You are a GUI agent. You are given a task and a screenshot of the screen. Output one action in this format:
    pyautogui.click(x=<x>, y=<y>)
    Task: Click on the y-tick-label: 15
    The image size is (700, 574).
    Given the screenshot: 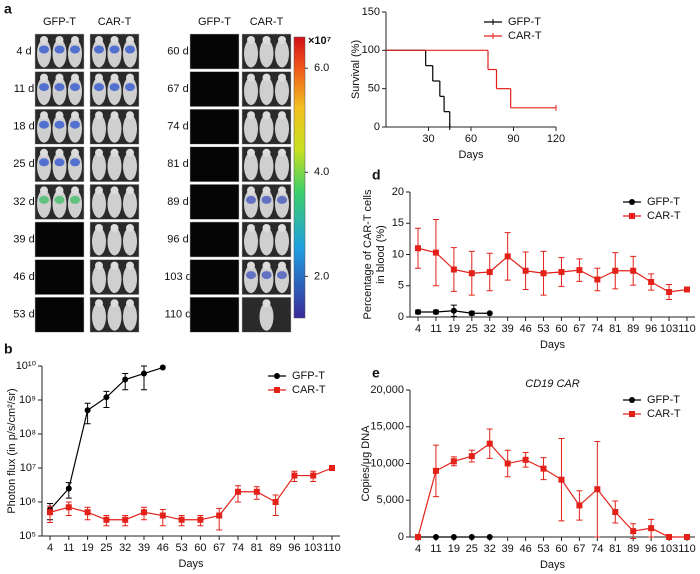 What is the action you would take?
    pyautogui.click(x=398, y=223)
    